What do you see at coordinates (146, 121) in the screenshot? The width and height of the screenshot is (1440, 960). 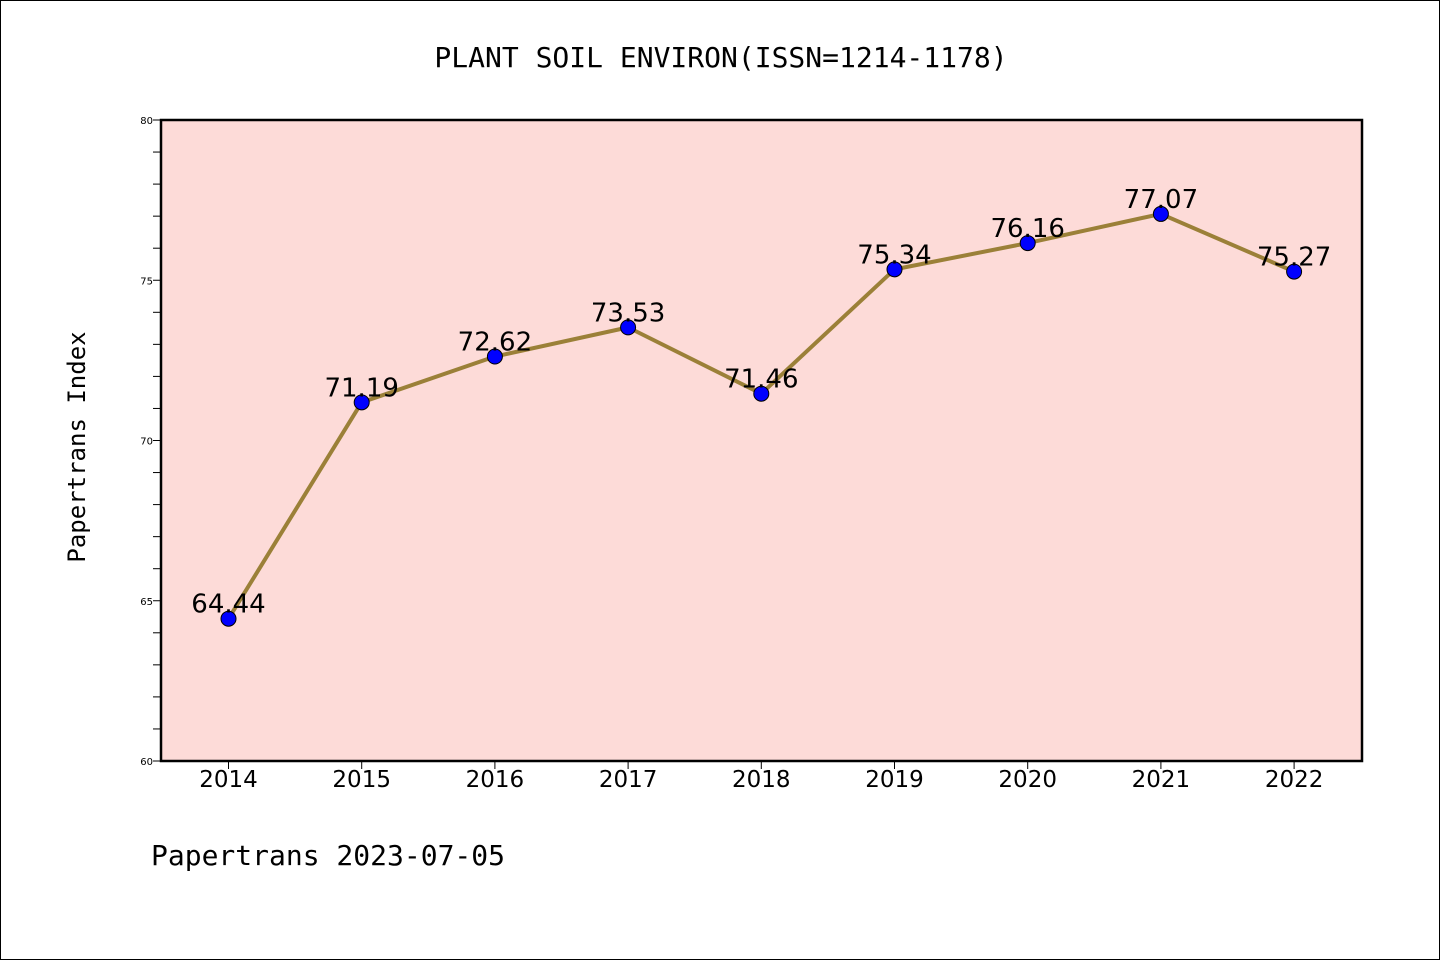 I see `y-tick-label: 80` at bounding box center [146, 121].